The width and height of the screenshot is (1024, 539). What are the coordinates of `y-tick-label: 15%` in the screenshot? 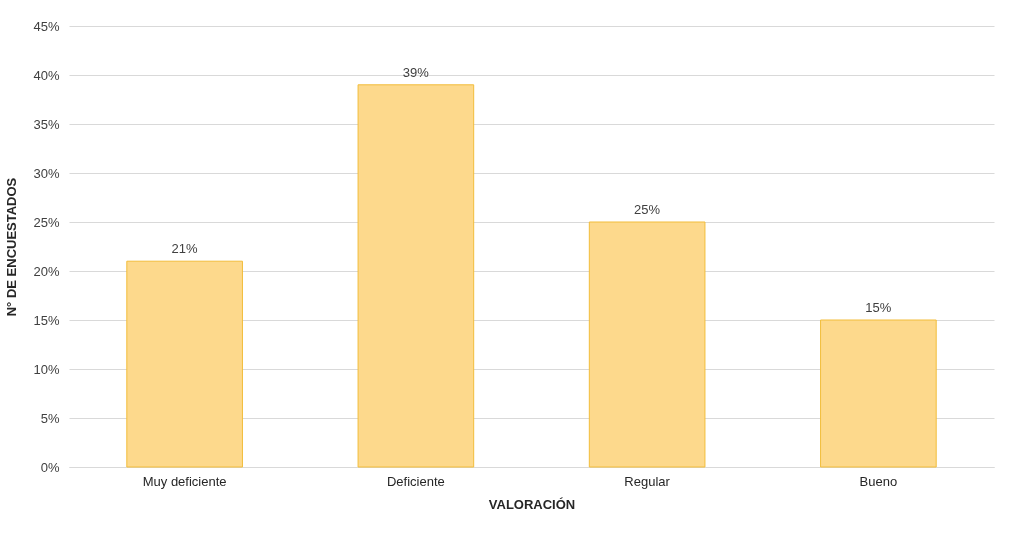 It's located at (46, 320).